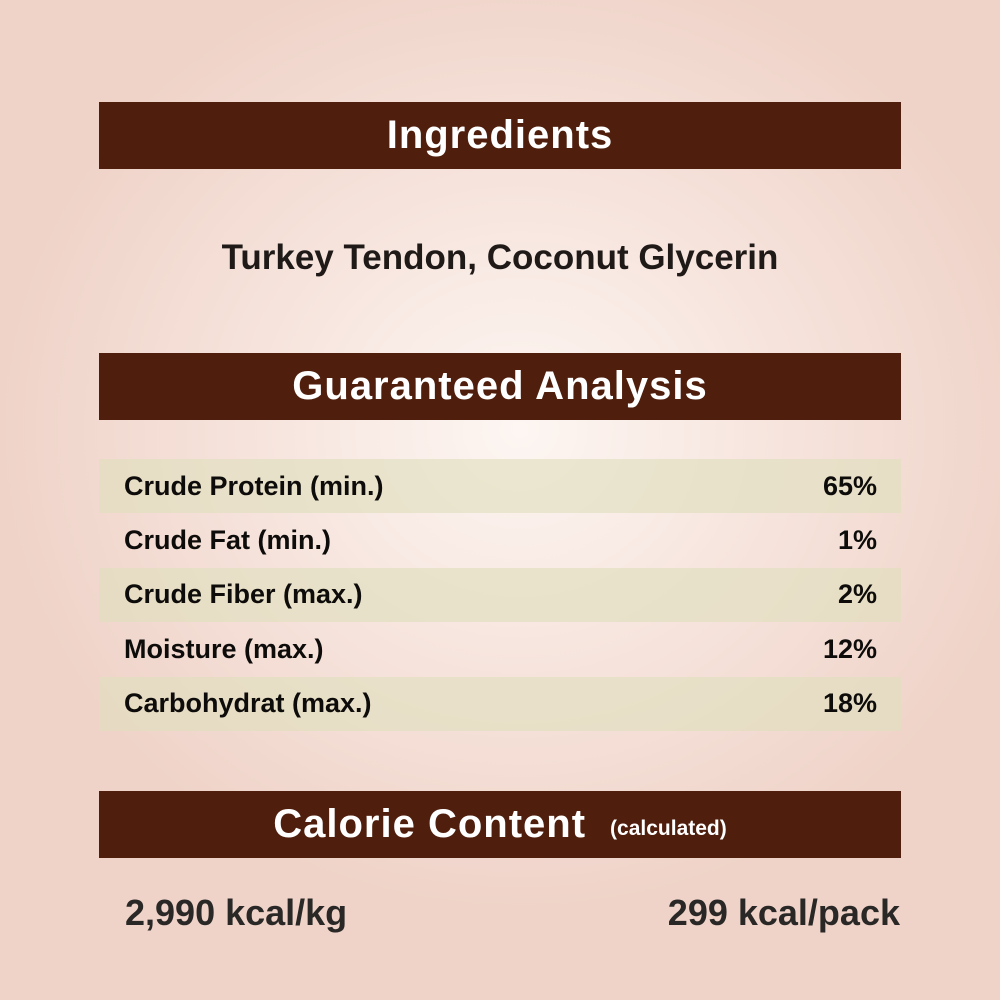 This screenshot has width=1000, height=1000. What do you see at coordinates (857, 540) in the screenshot?
I see `row-value: 1%` at bounding box center [857, 540].